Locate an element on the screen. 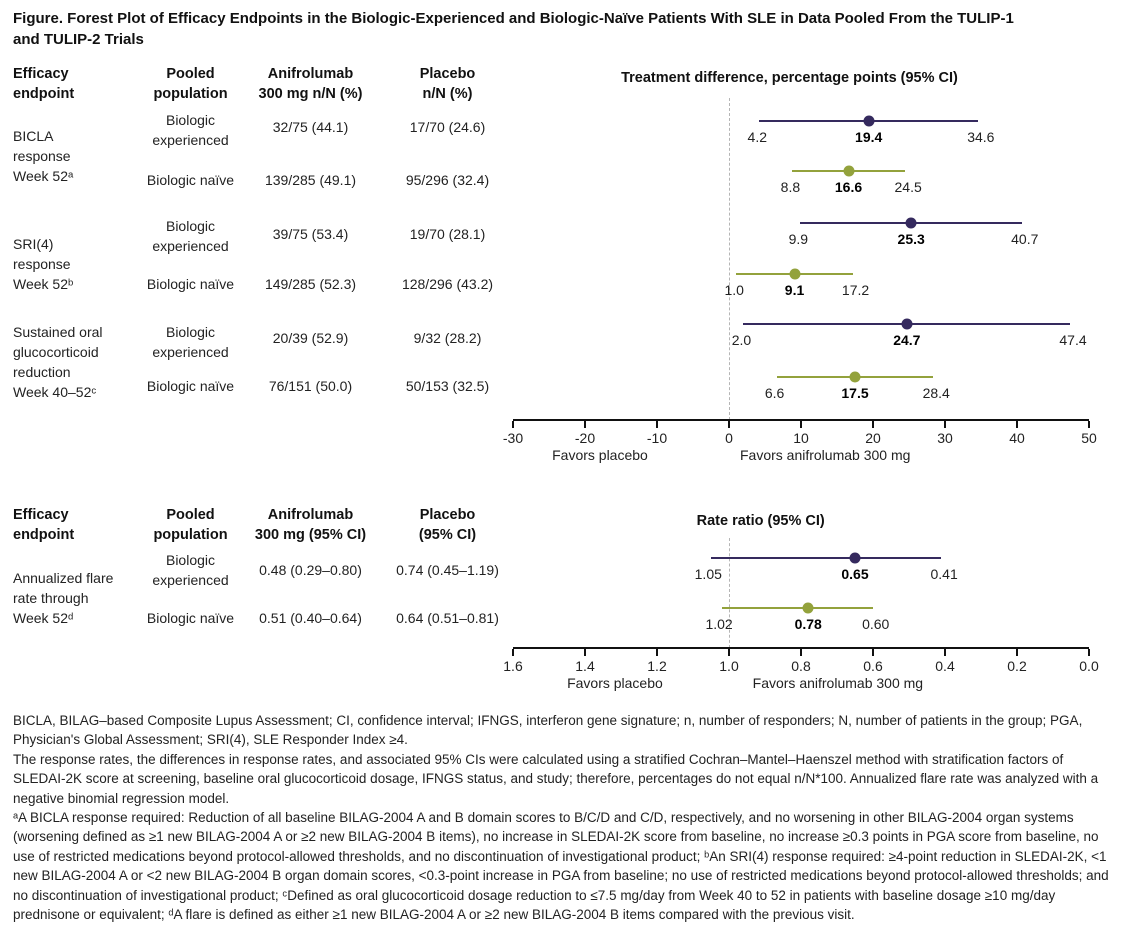  plot2-title: Rate ratio (95% CI) is located at coordinates (760, 521).